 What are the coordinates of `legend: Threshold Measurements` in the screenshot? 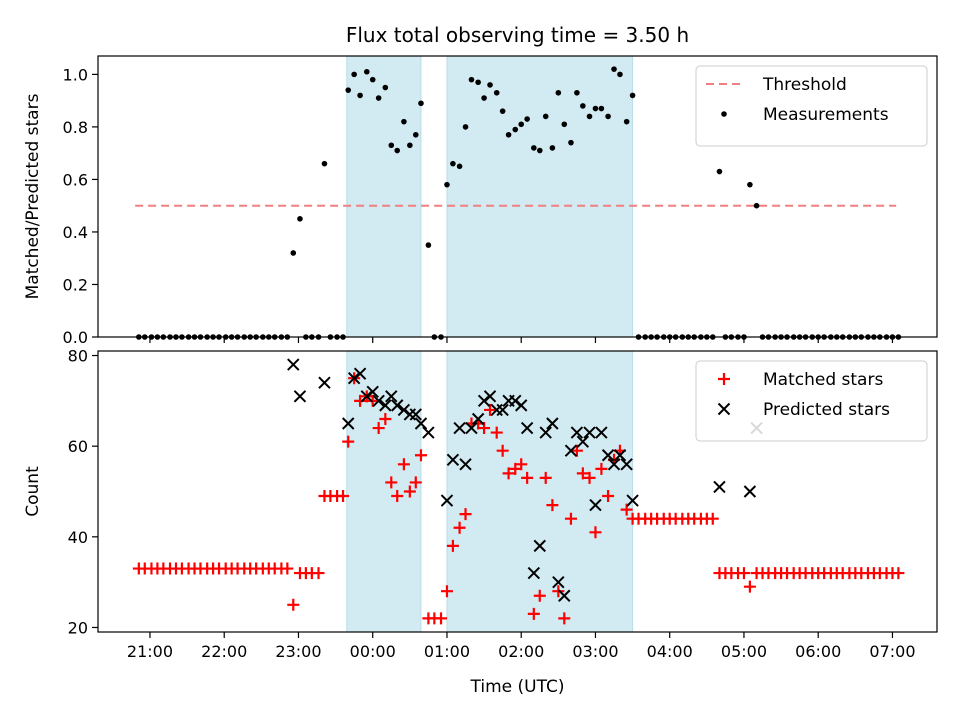 It's located at (811, 106).